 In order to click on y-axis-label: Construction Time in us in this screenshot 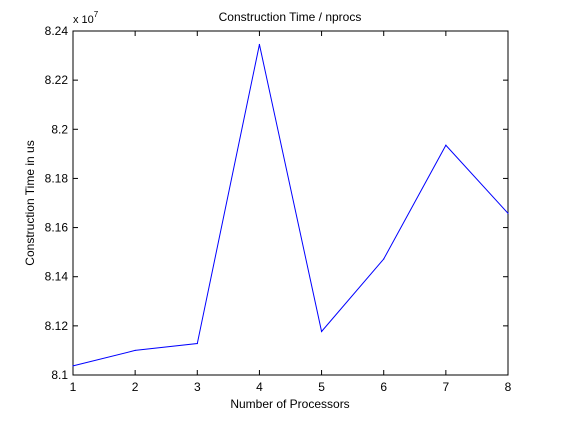, I will do `click(30, 202)`.